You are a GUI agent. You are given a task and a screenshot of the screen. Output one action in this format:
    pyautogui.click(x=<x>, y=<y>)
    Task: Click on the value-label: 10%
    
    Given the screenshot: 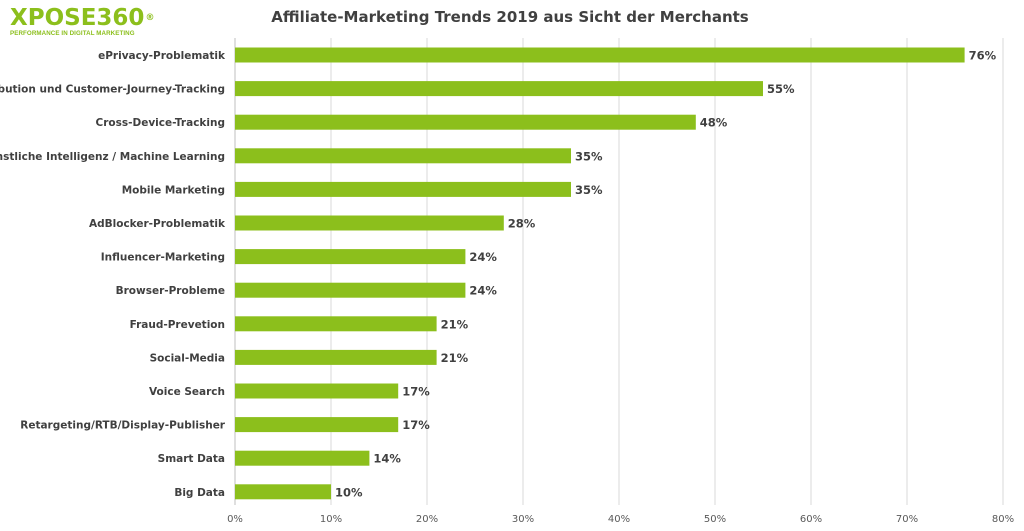 What is the action you would take?
    pyautogui.click(x=349, y=492)
    